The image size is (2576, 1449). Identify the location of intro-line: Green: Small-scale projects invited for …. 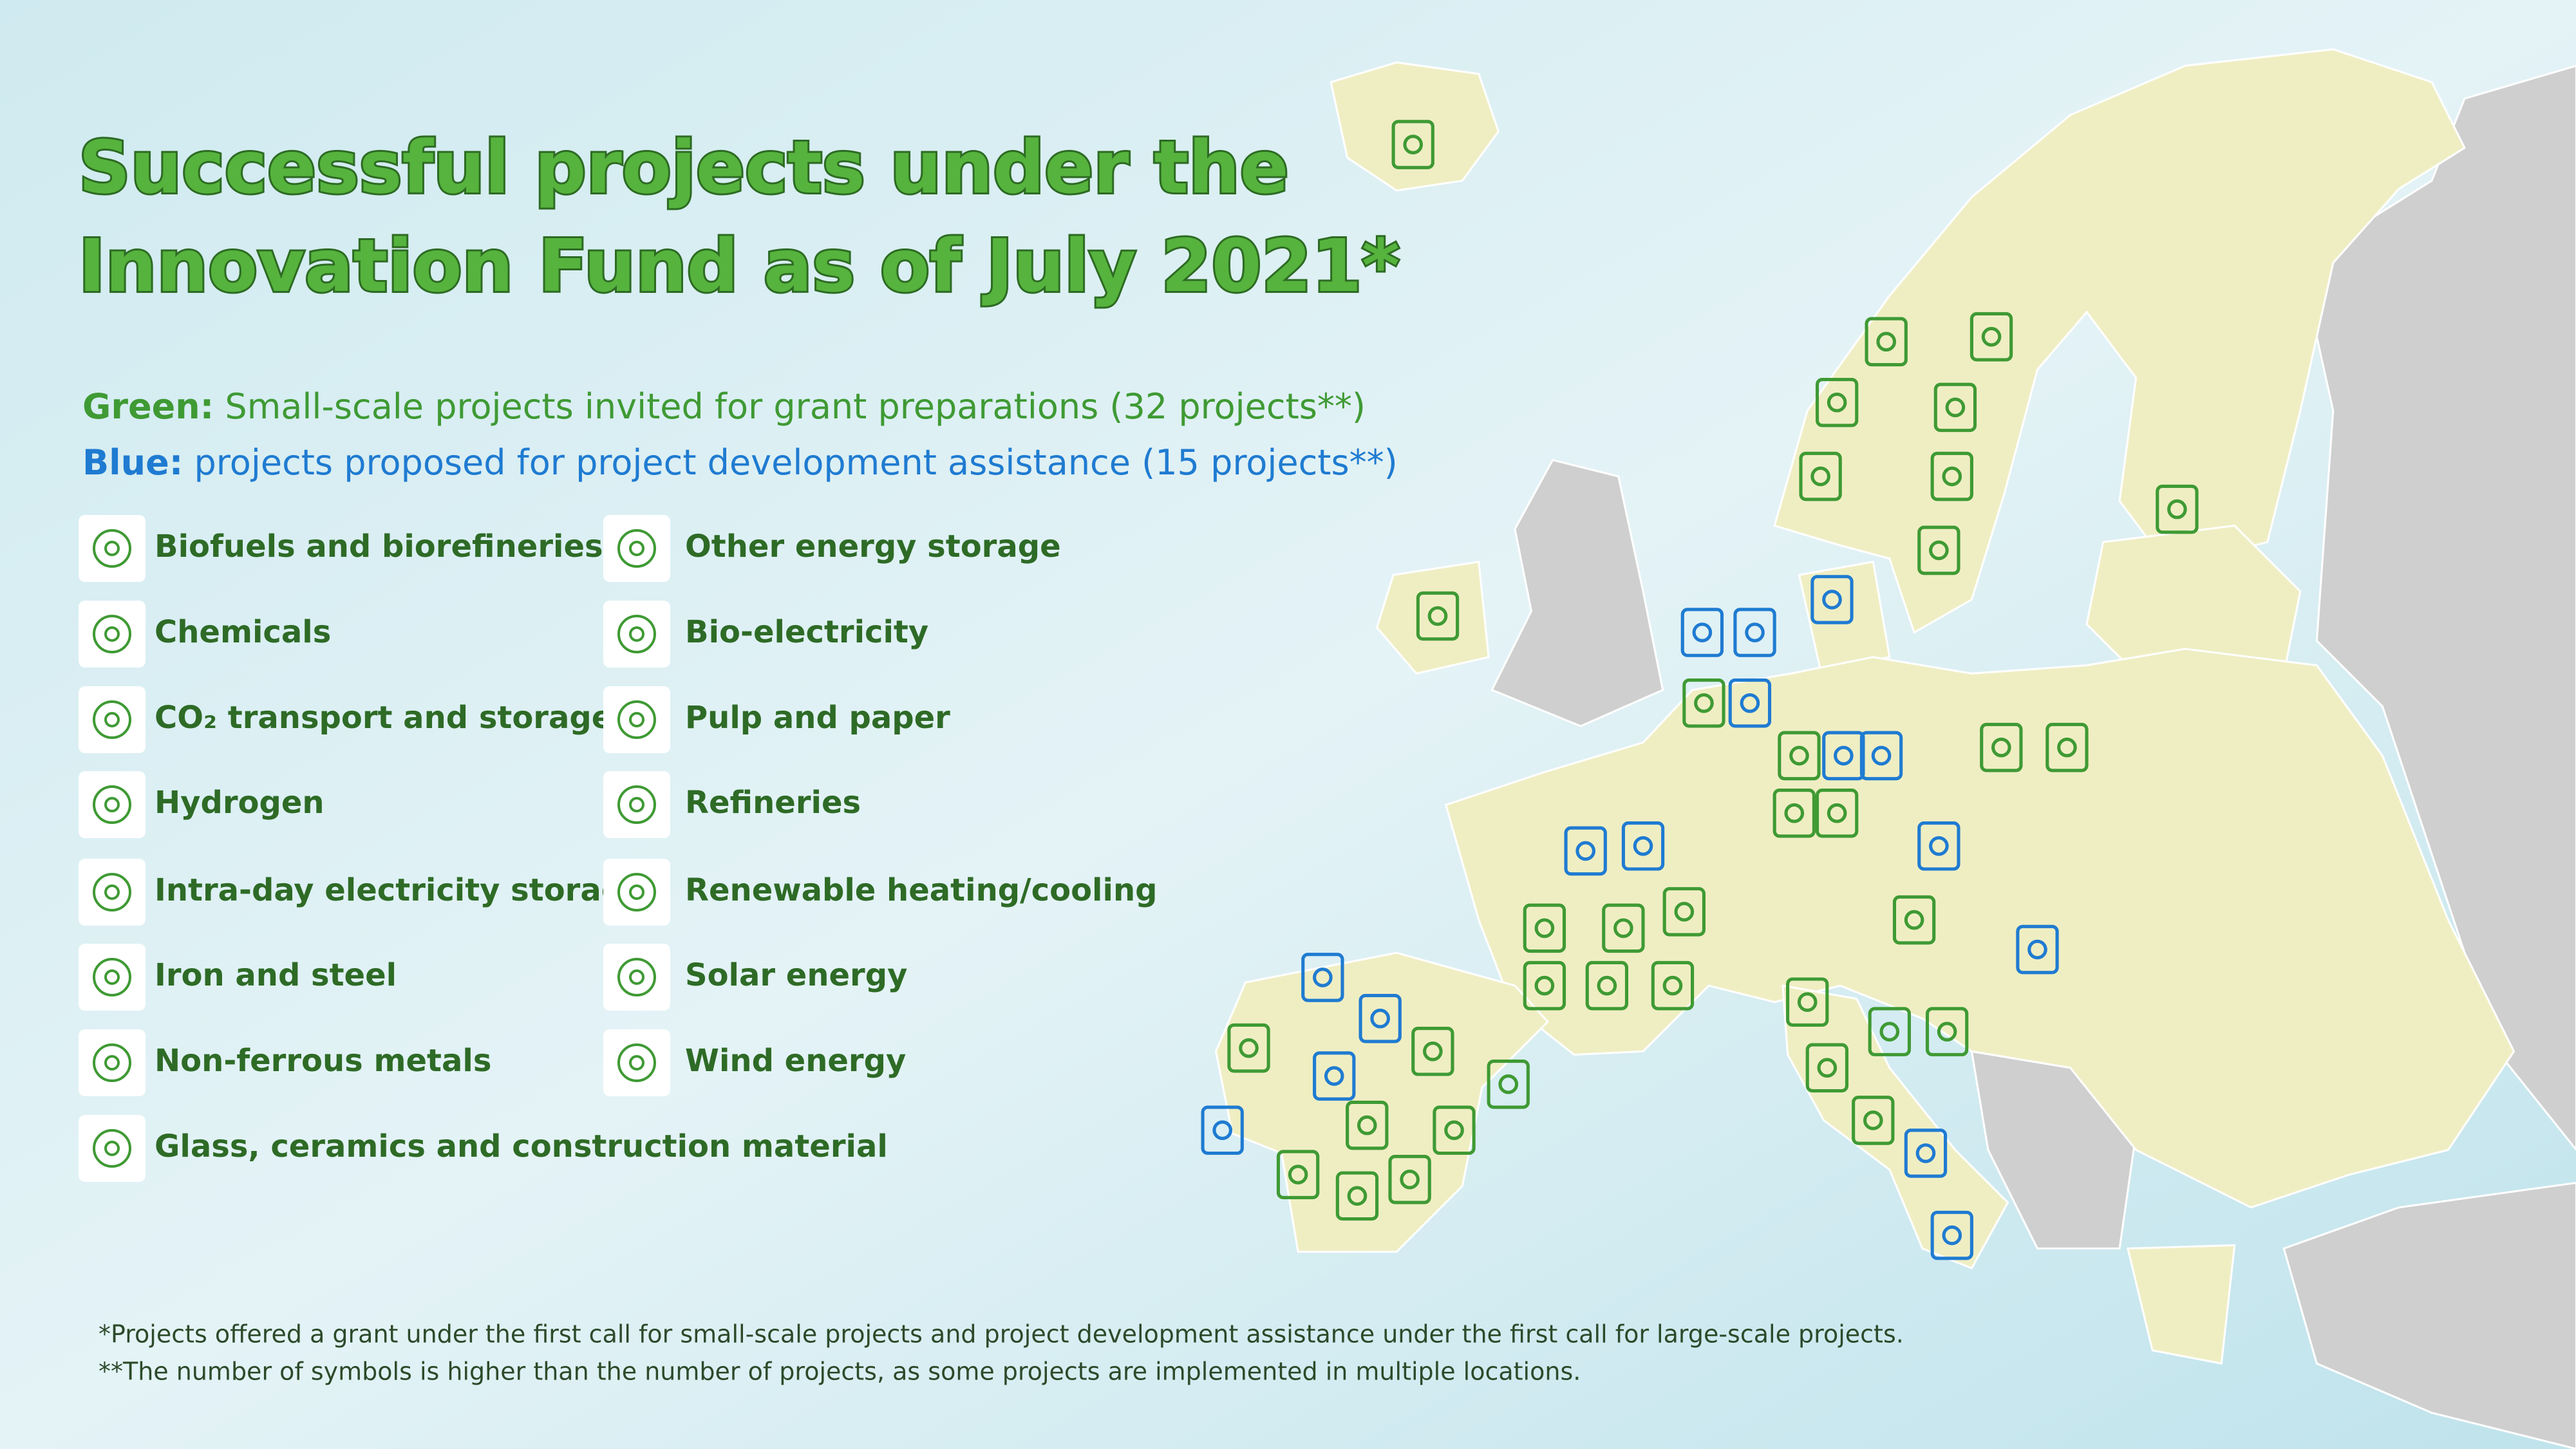
(724, 406).